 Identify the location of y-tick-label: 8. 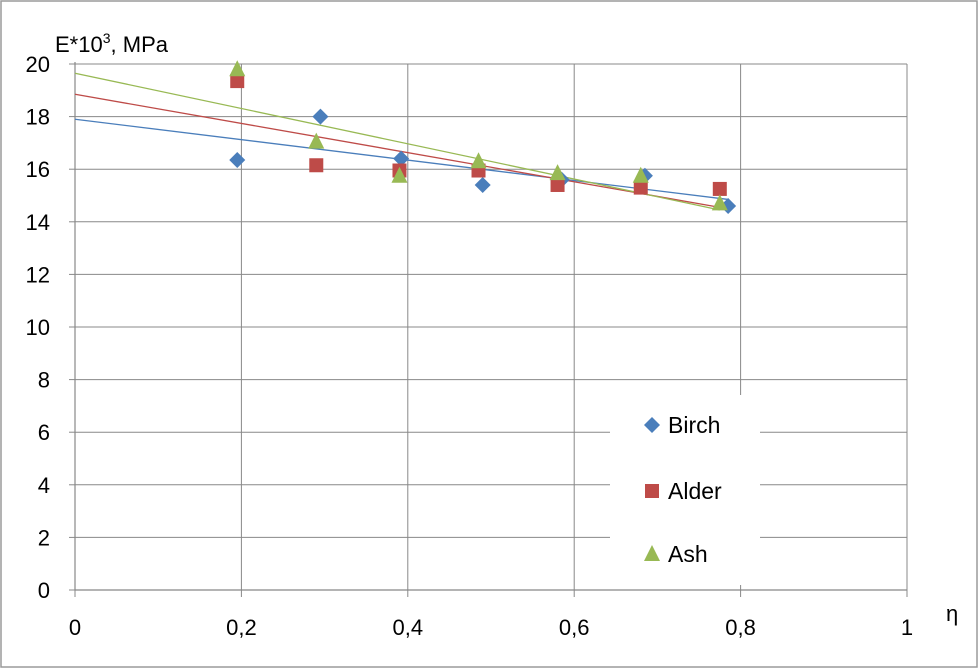
(44, 380).